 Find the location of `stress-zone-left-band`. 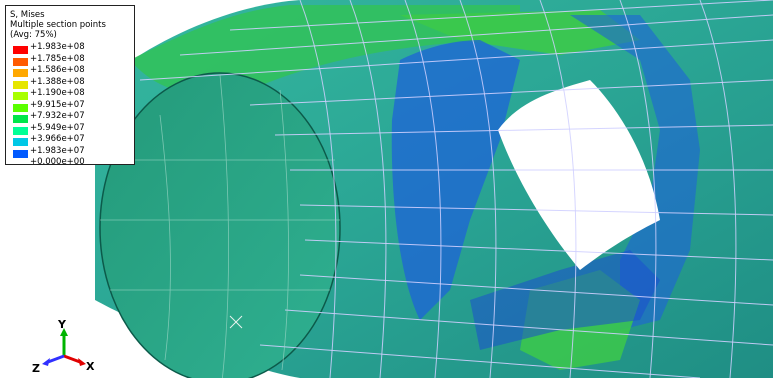

stress-zone-left-band is located at coordinates (455, 180).